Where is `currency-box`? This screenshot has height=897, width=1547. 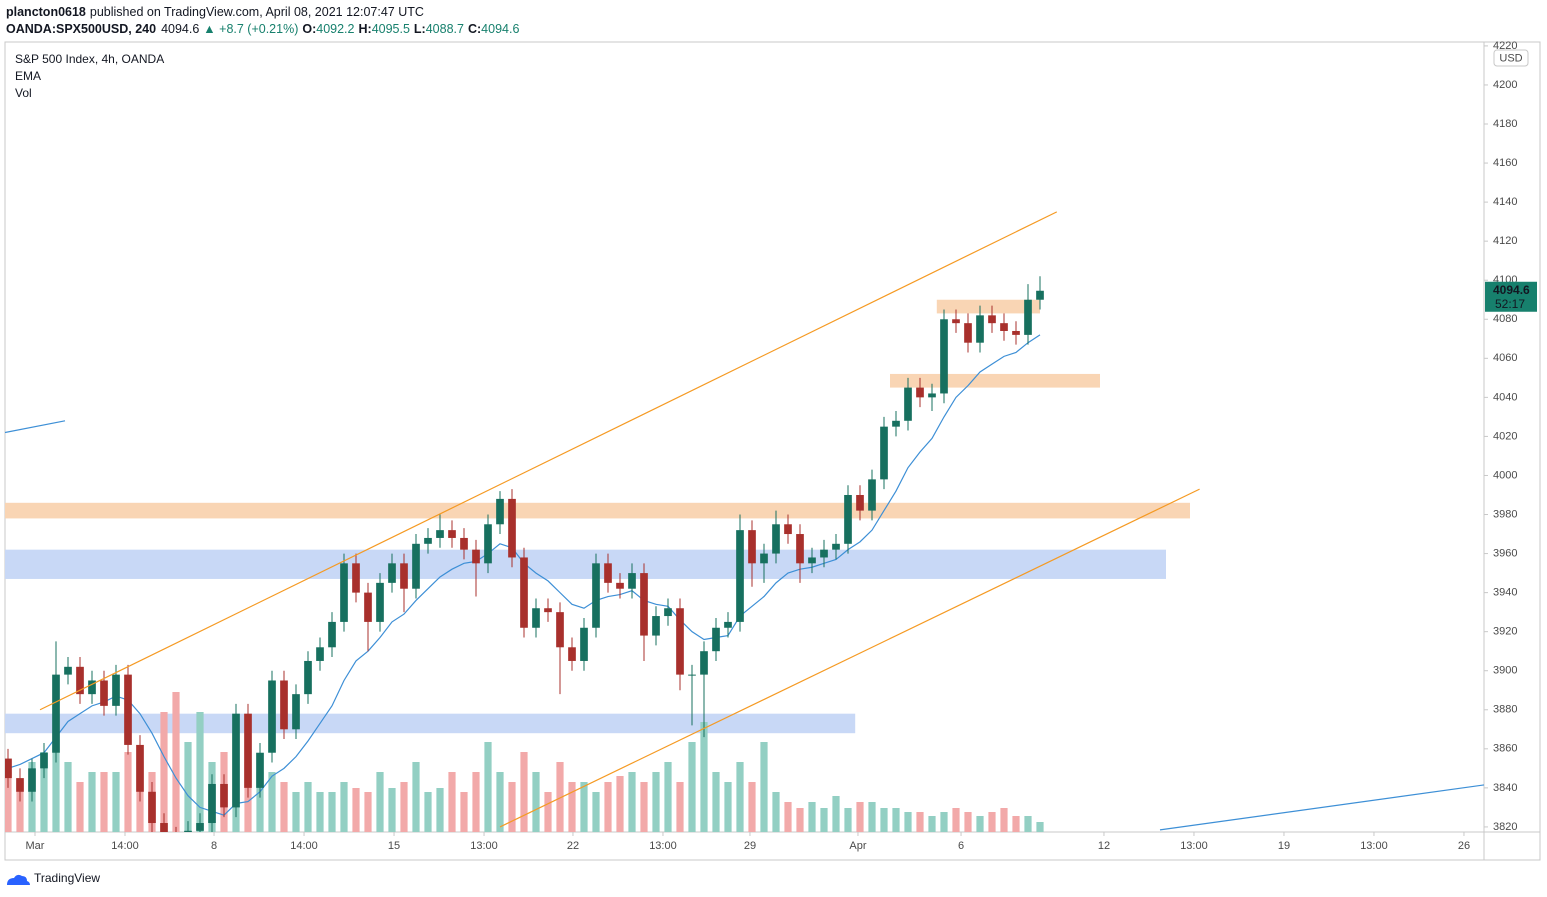 currency-box is located at coordinates (1511, 58).